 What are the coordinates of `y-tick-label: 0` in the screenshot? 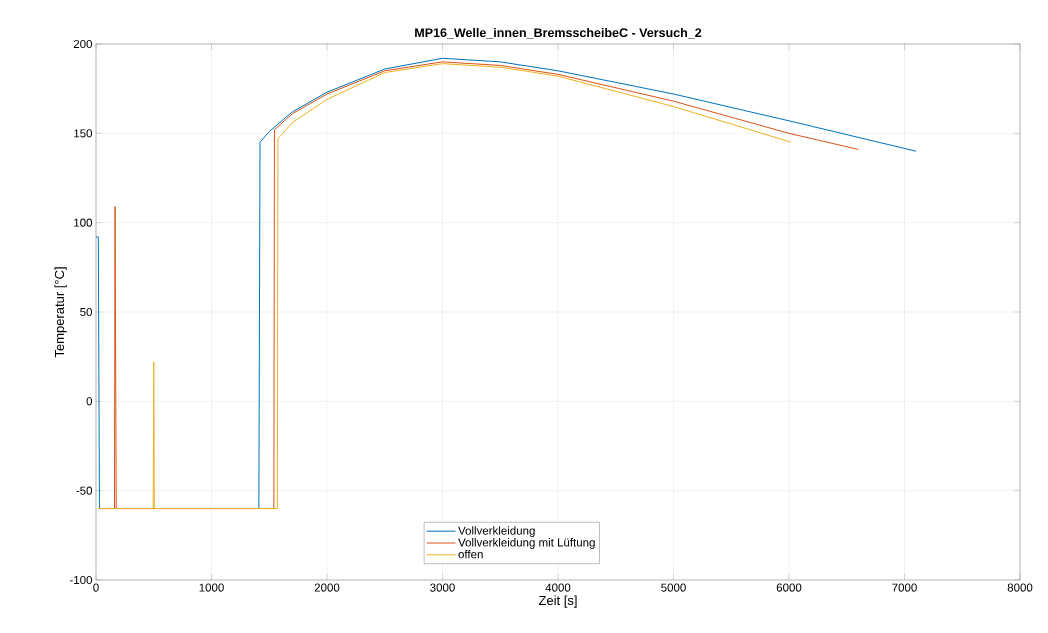 It's located at (89, 401).